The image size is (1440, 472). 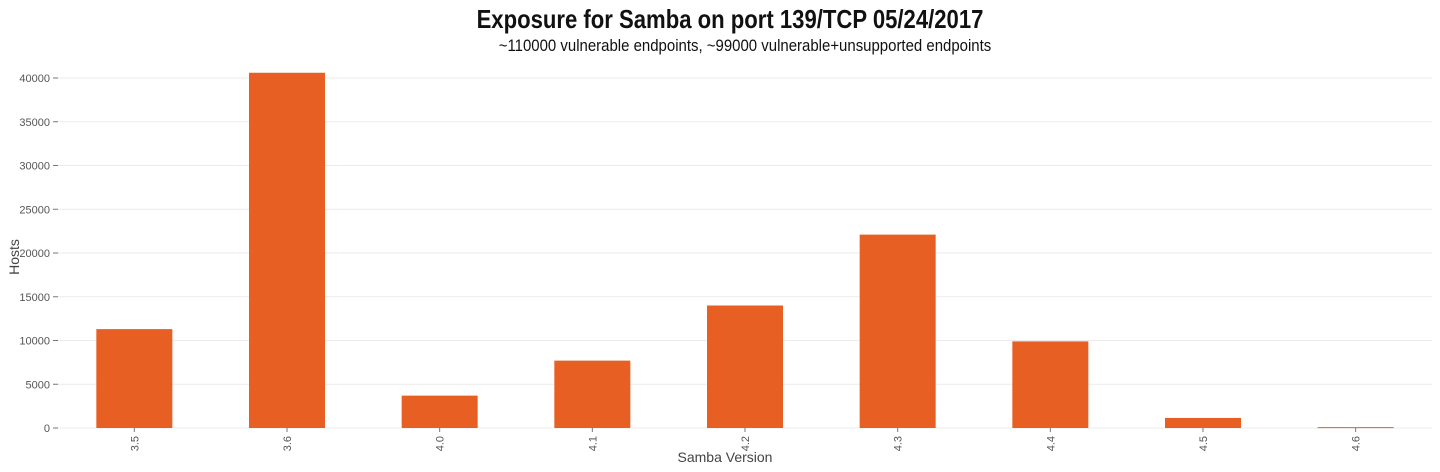 What do you see at coordinates (34, 167) in the screenshot?
I see `y-tick-label: 30000` at bounding box center [34, 167].